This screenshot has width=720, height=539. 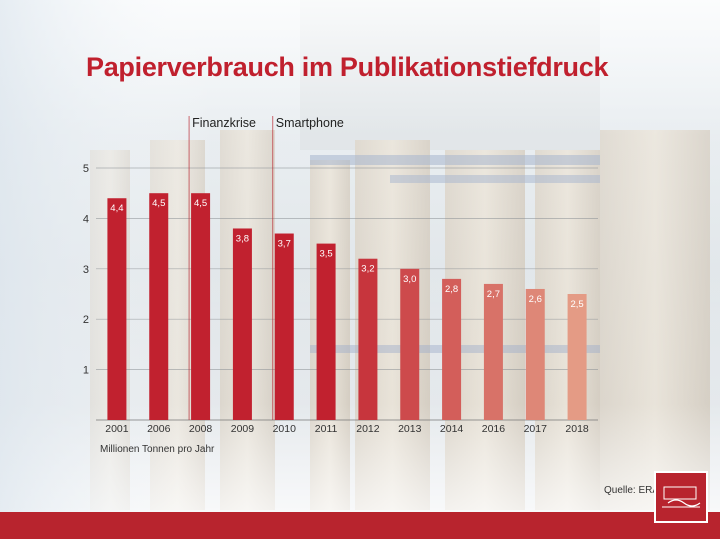 I want to click on y-tick-label: 2, so click(x=86, y=320).